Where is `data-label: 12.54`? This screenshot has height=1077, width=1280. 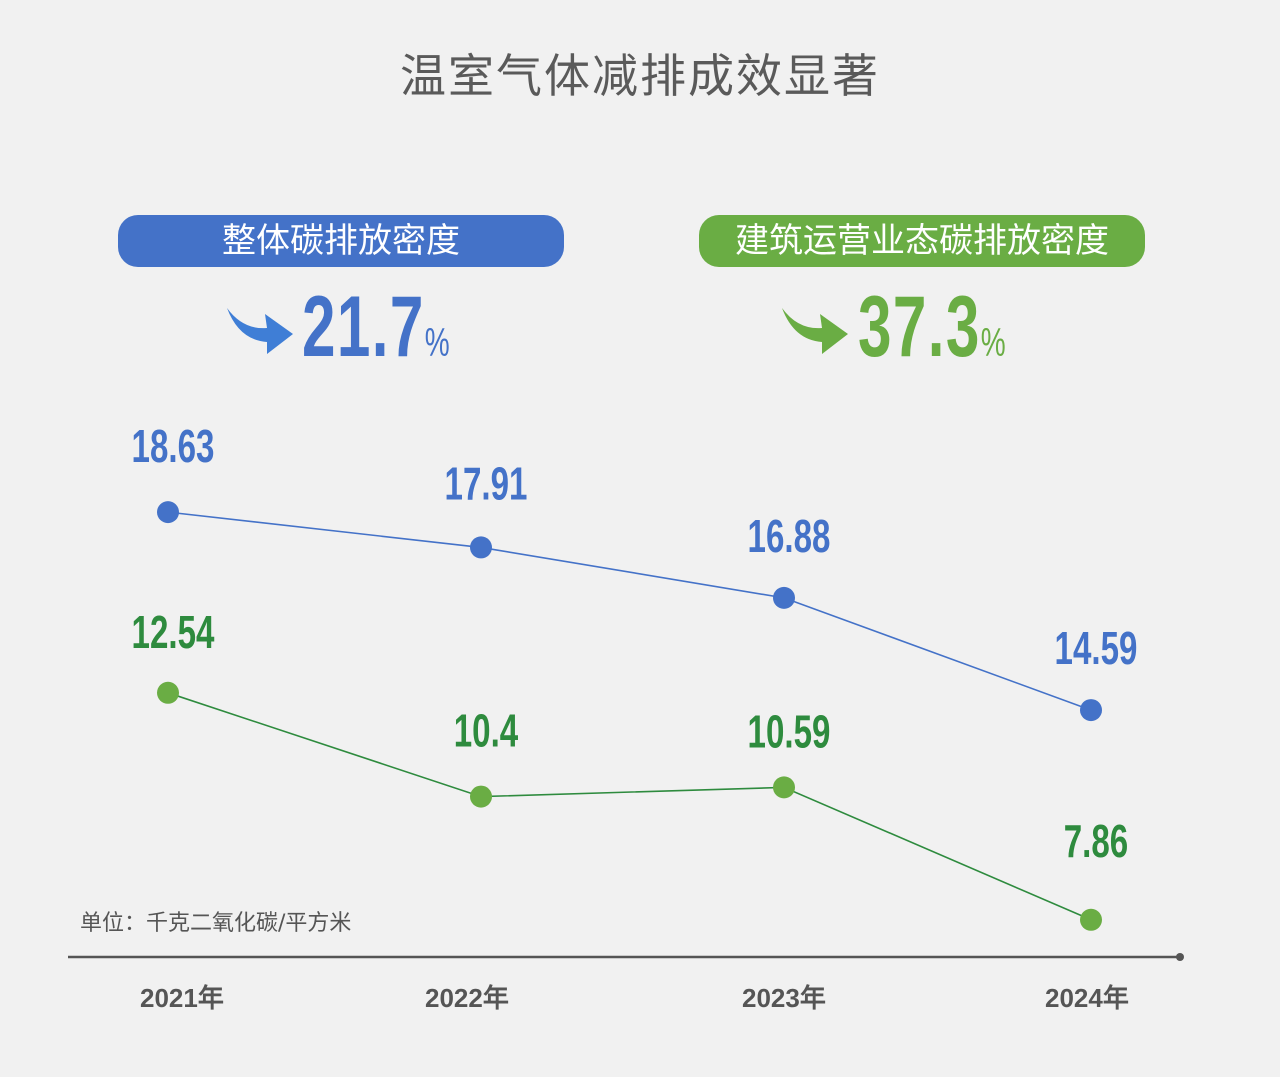 data-label: 12.54 is located at coordinates (173, 633).